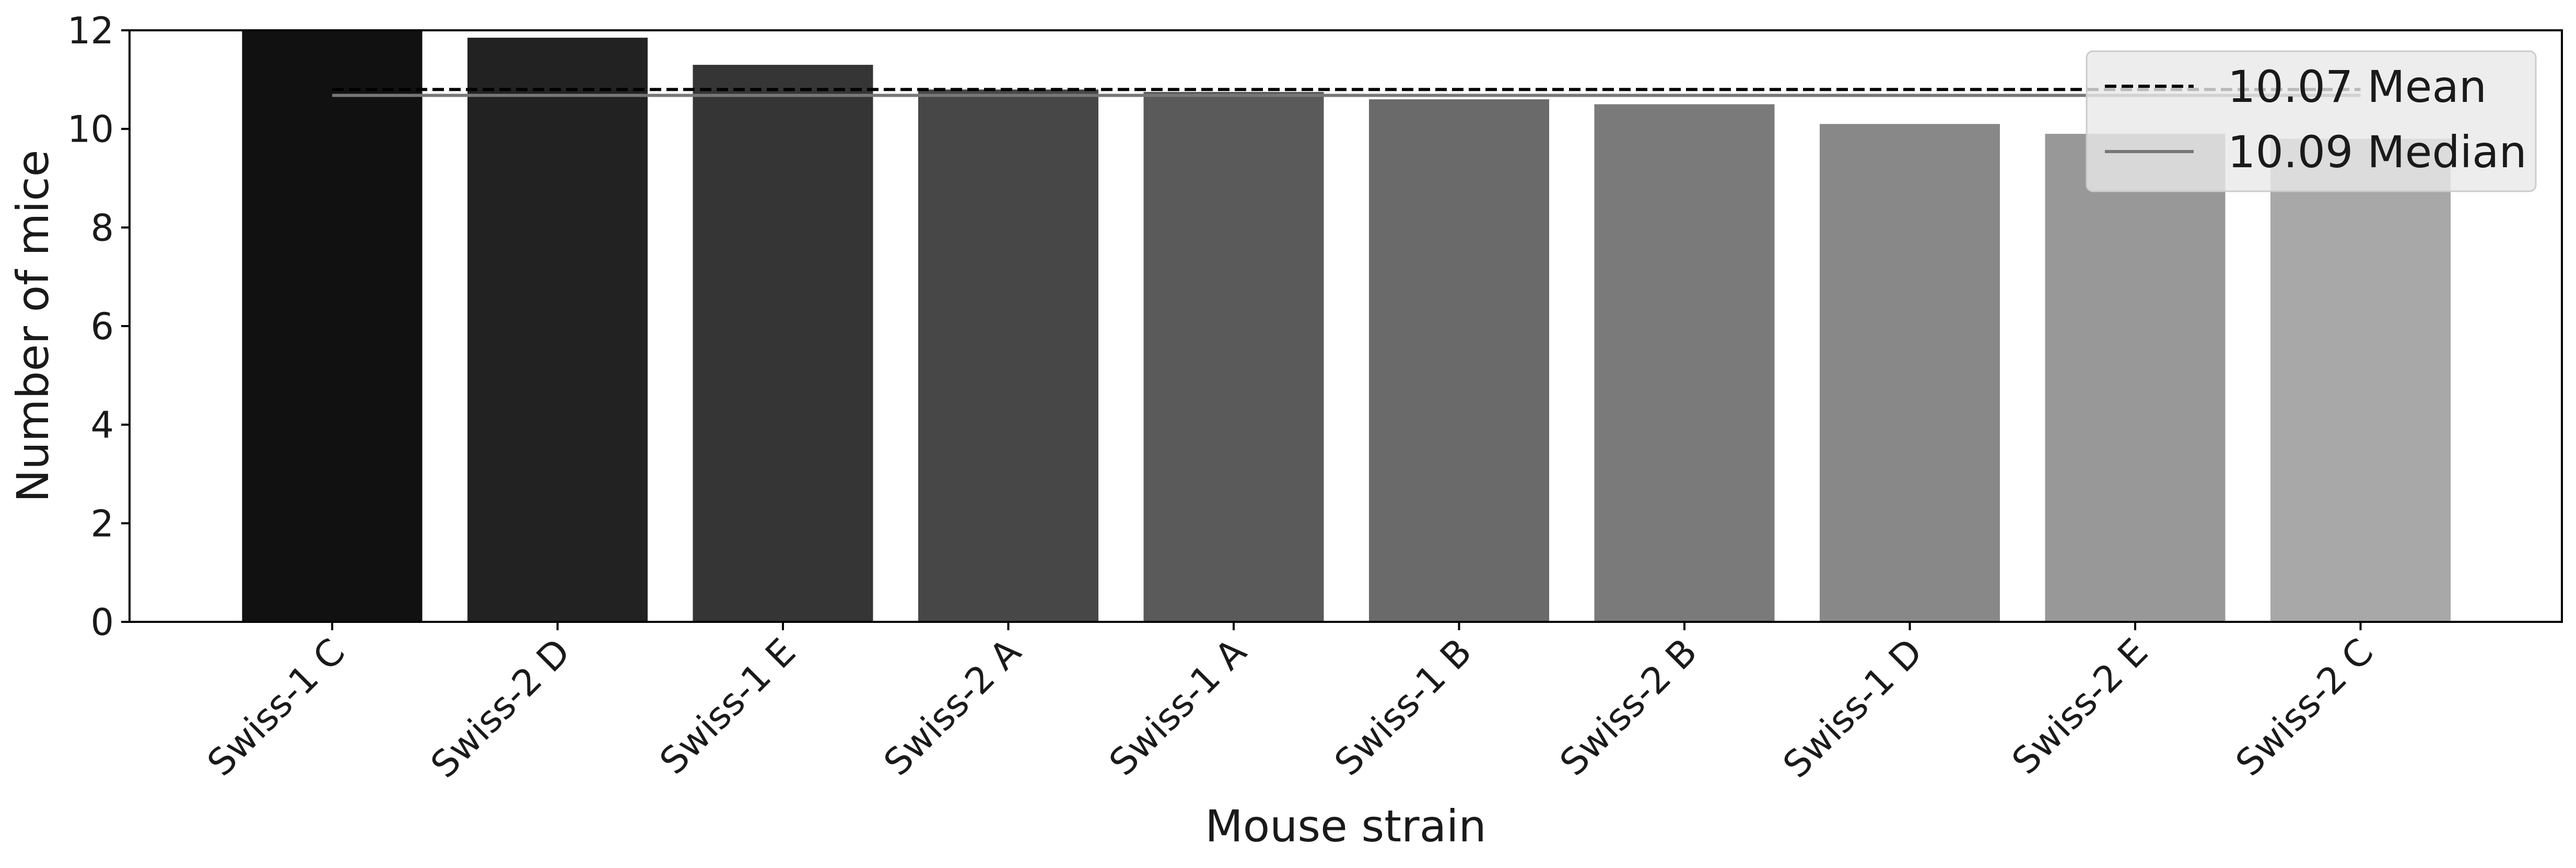  I want to click on x-axis-title: Mouse strain, so click(1345, 827).